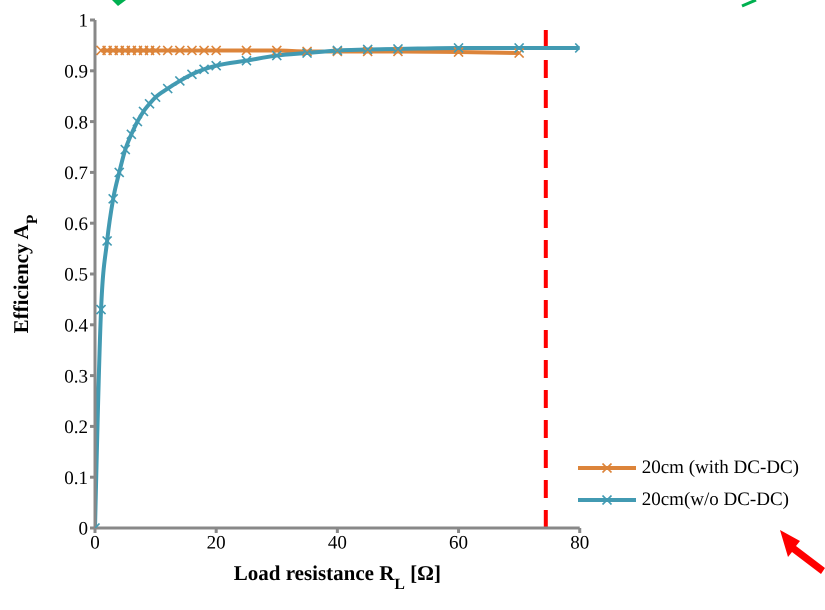 The width and height of the screenshot is (825, 610). What do you see at coordinates (337, 576) in the screenshot?
I see `x-axis-title: Load resistance R$_{L}$ [Ω]` at bounding box center [337, 576].